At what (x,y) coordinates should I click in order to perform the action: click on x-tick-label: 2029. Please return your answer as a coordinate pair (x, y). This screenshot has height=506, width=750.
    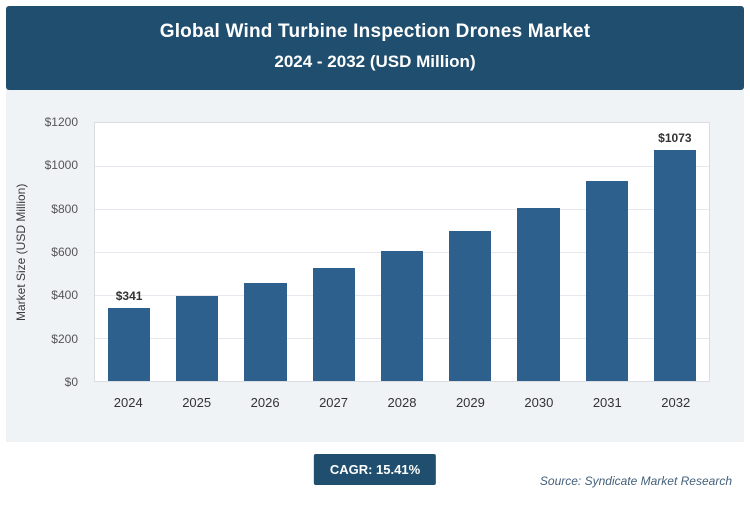
    Looking at the image, I should click on (470, 402).